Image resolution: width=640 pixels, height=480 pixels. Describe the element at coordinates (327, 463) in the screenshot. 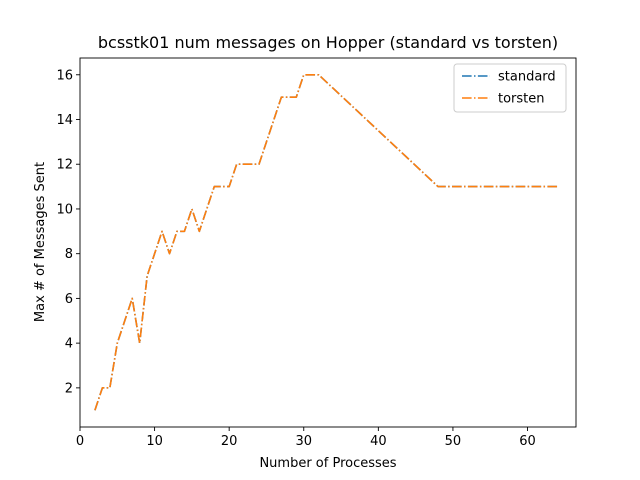

I see `x-axis-label: Number of Processes` at that location.